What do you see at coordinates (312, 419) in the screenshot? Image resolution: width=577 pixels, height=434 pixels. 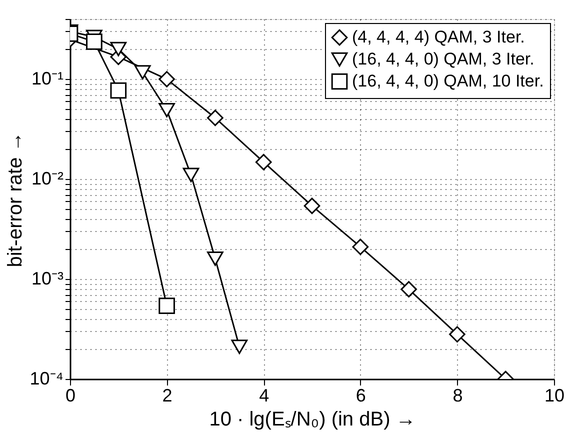 I see `x-axis-title: 10 · lg(Eₛ/N₀) (in dB) →` at bounding box center [312, 419].